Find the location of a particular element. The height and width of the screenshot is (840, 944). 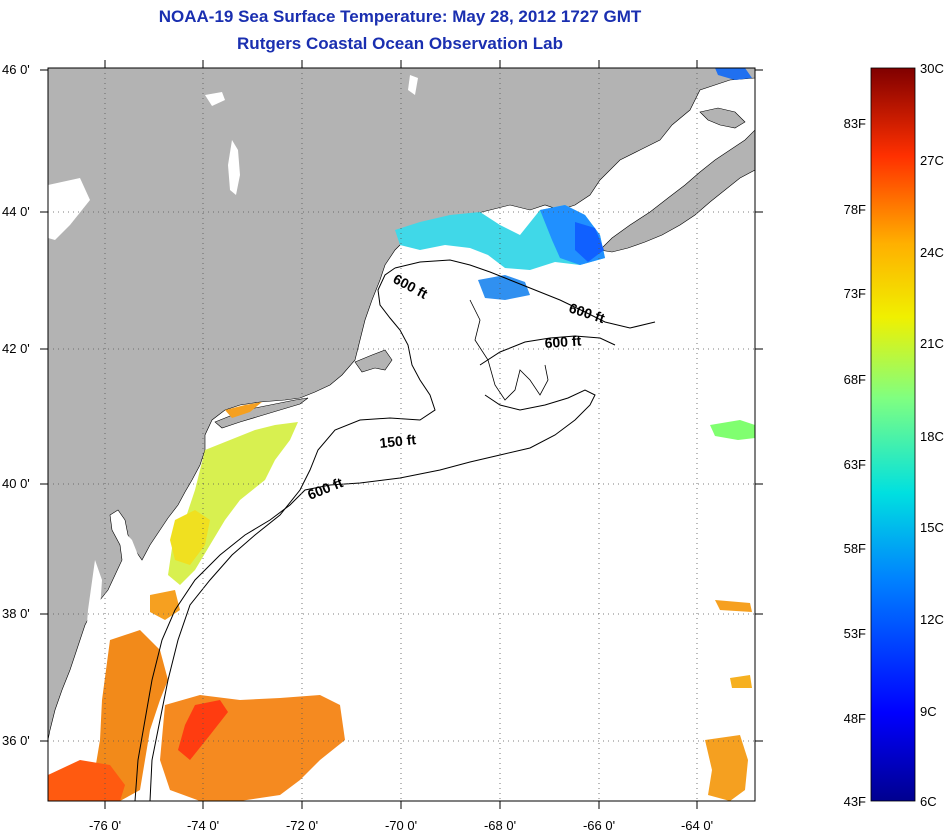

lat-label: 44 0' is located at coordinates (16, 211).